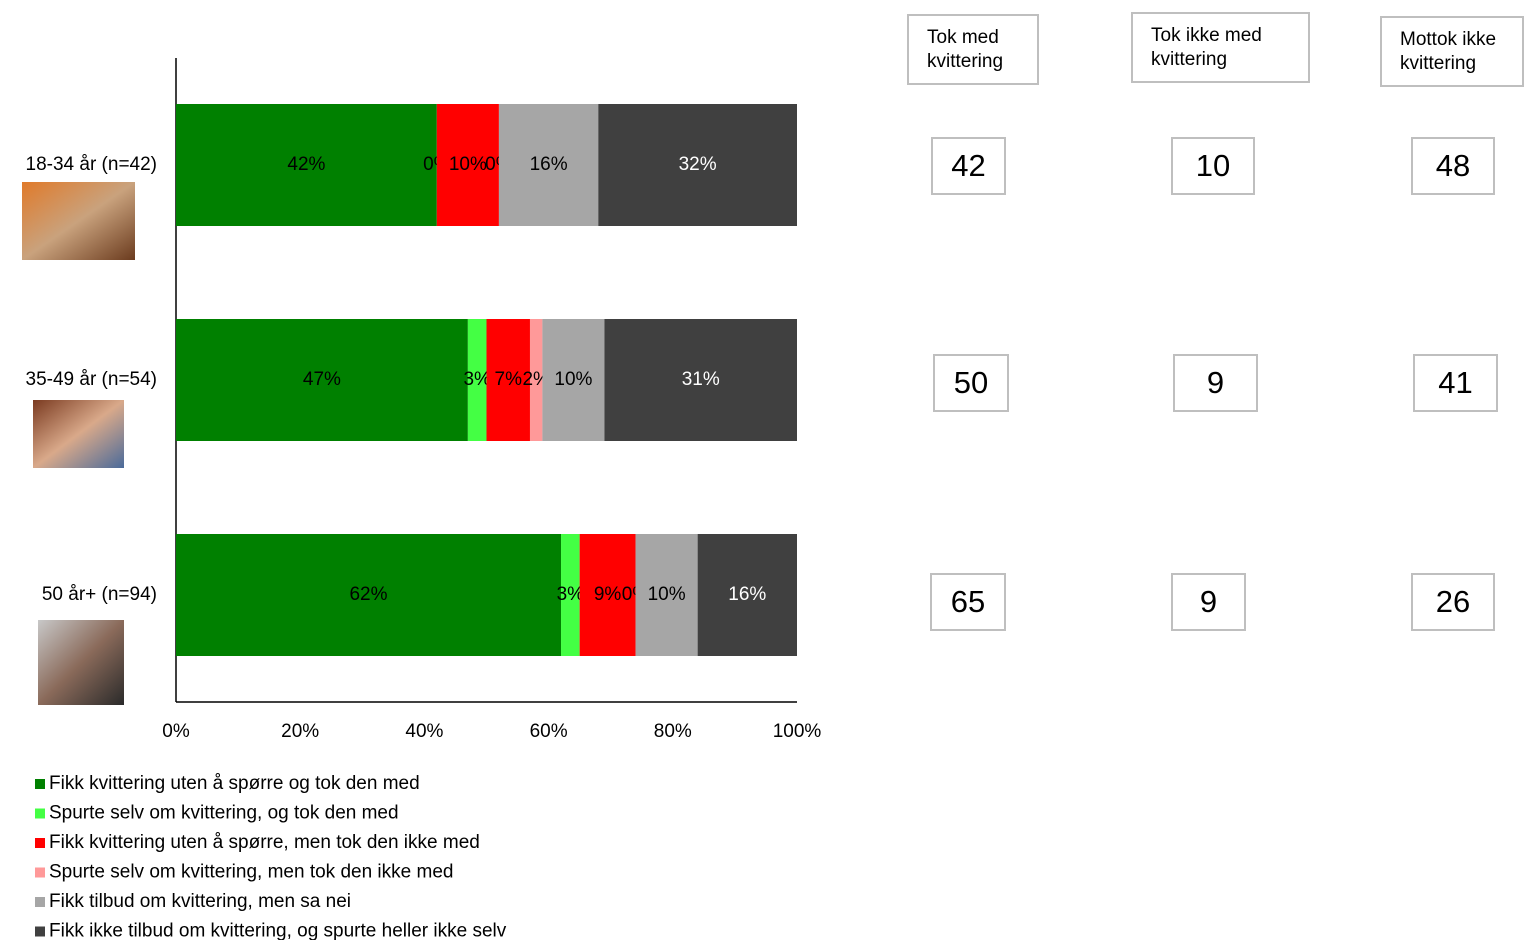  I want to click on value-box: 65, so click(968, 602).